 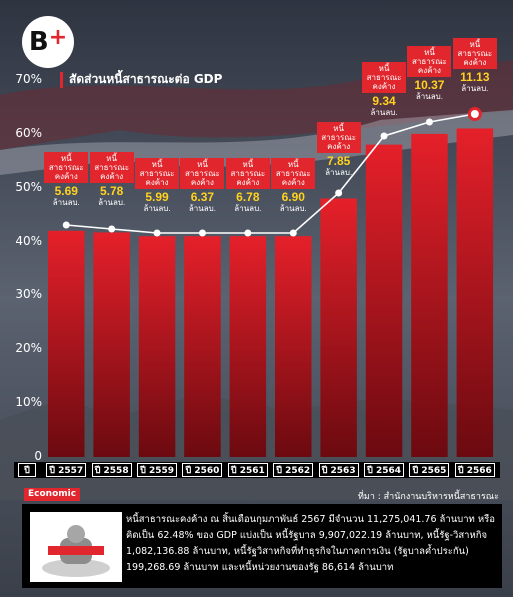 I want to click on value-label-2557: หนี้ สาธารณะ คงค้าง 5.69 ล้านลบ., so click(x=66, y=179).